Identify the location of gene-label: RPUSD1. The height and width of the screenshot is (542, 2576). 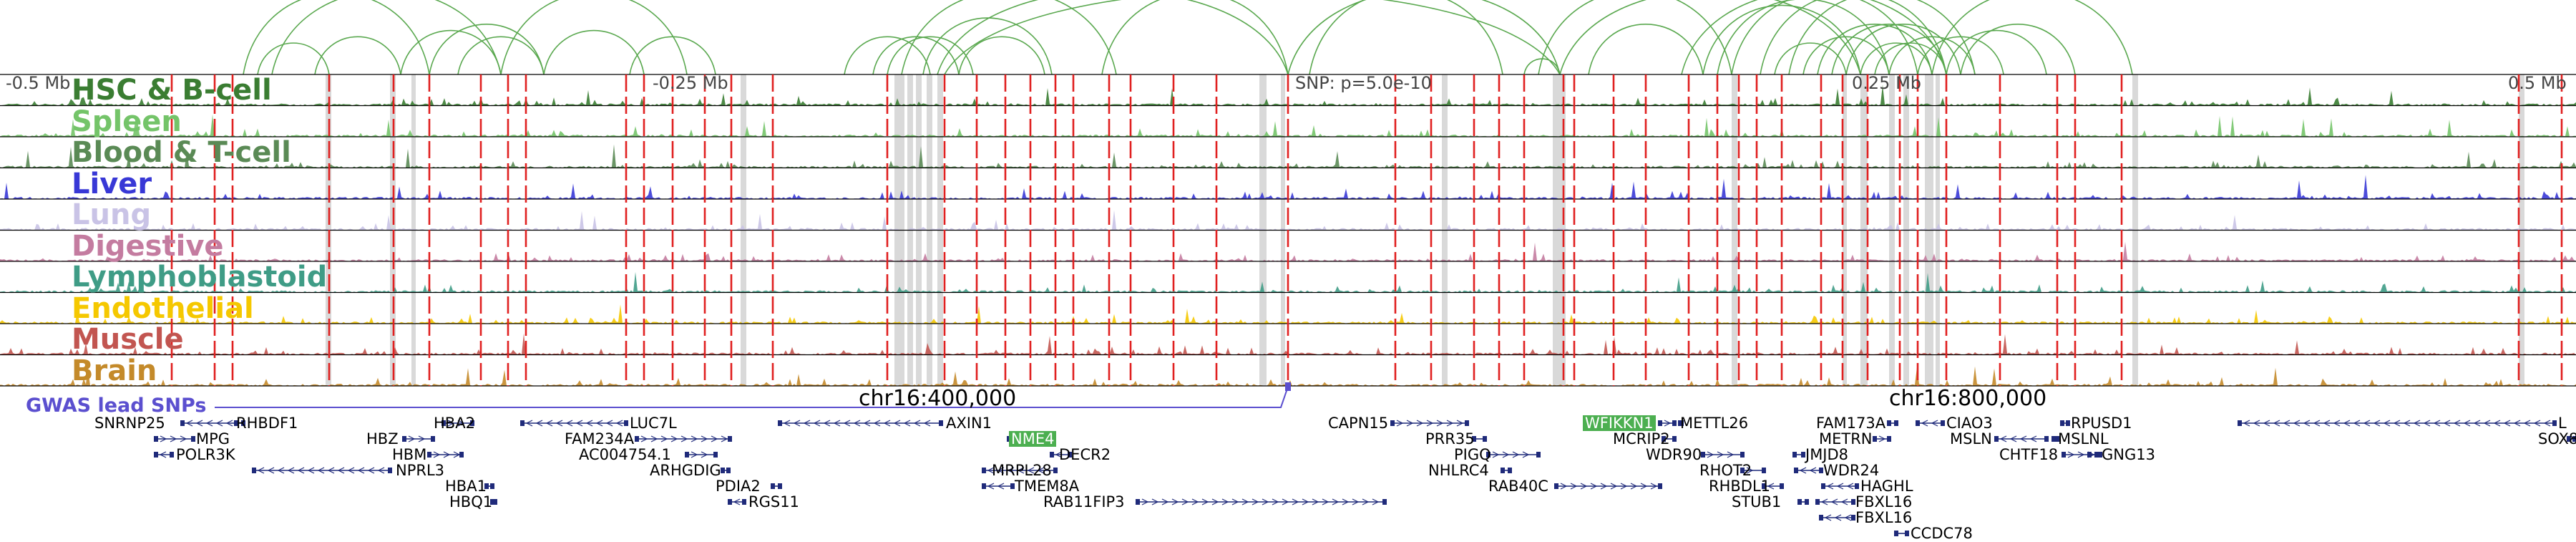
(2101, 423).